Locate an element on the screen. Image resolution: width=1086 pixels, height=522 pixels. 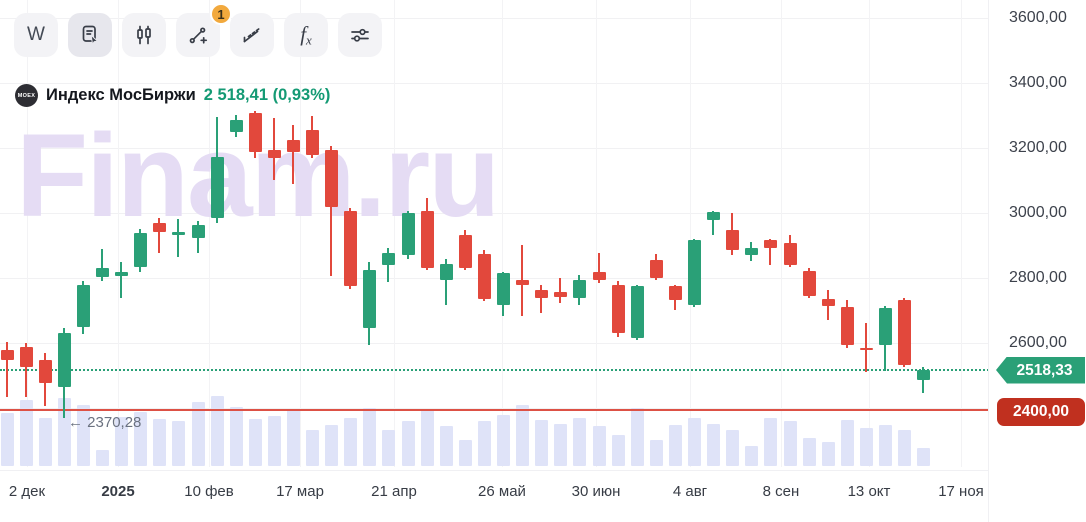
time-axis-label: 30 июн is located at coordinates (596, 491).